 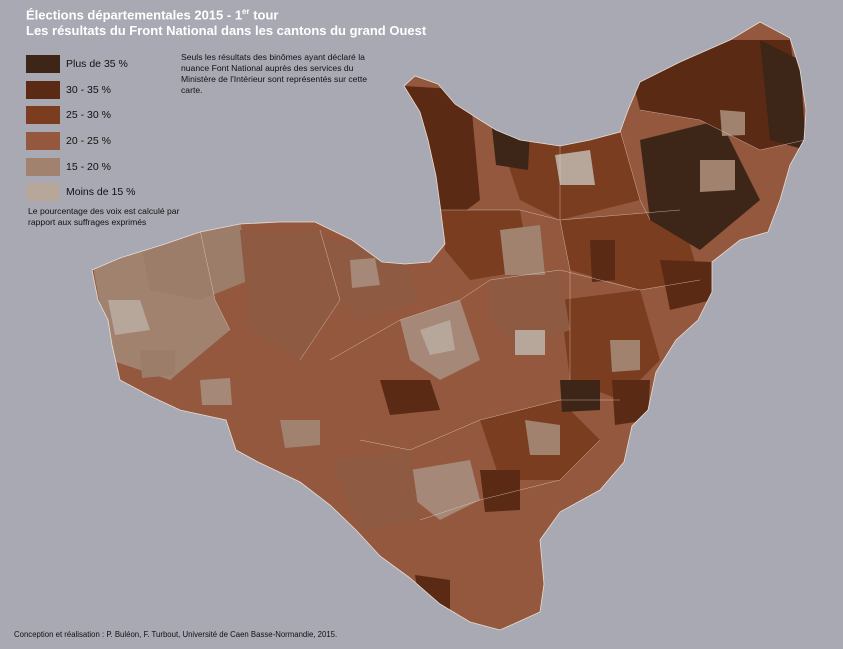 What do you see at coordinates (445, 490) in the screenshot?
I see `canton-nantes` at bounding box center [445, 490].